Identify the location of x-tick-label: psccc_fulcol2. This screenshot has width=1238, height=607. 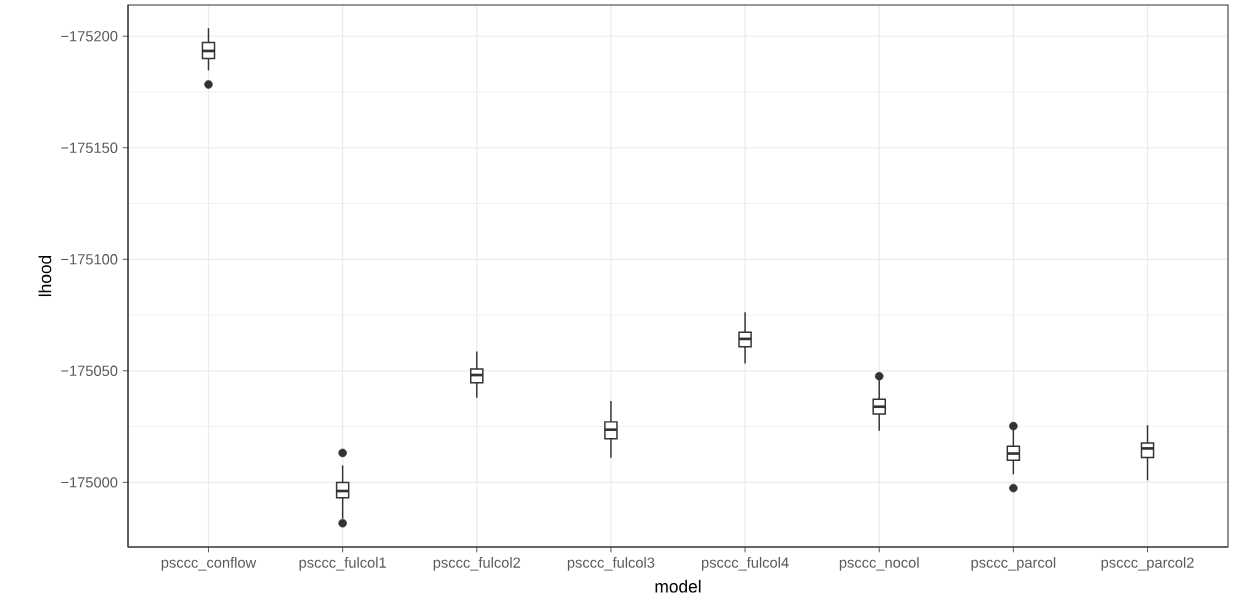
(477, 564).